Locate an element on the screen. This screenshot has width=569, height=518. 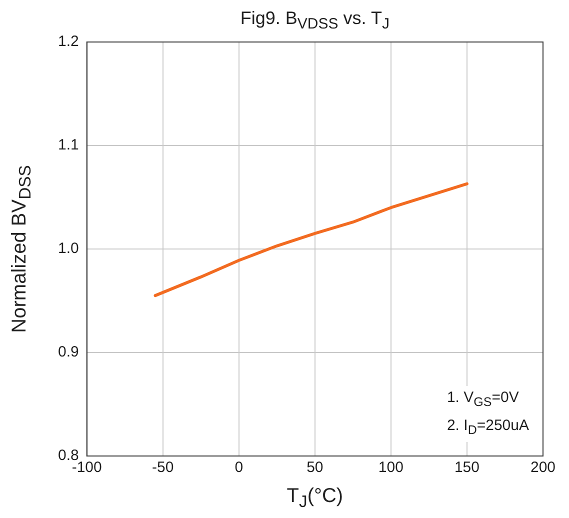
annotation: 1. V$_{GS}$=0V is located at coordinates (483, 399).